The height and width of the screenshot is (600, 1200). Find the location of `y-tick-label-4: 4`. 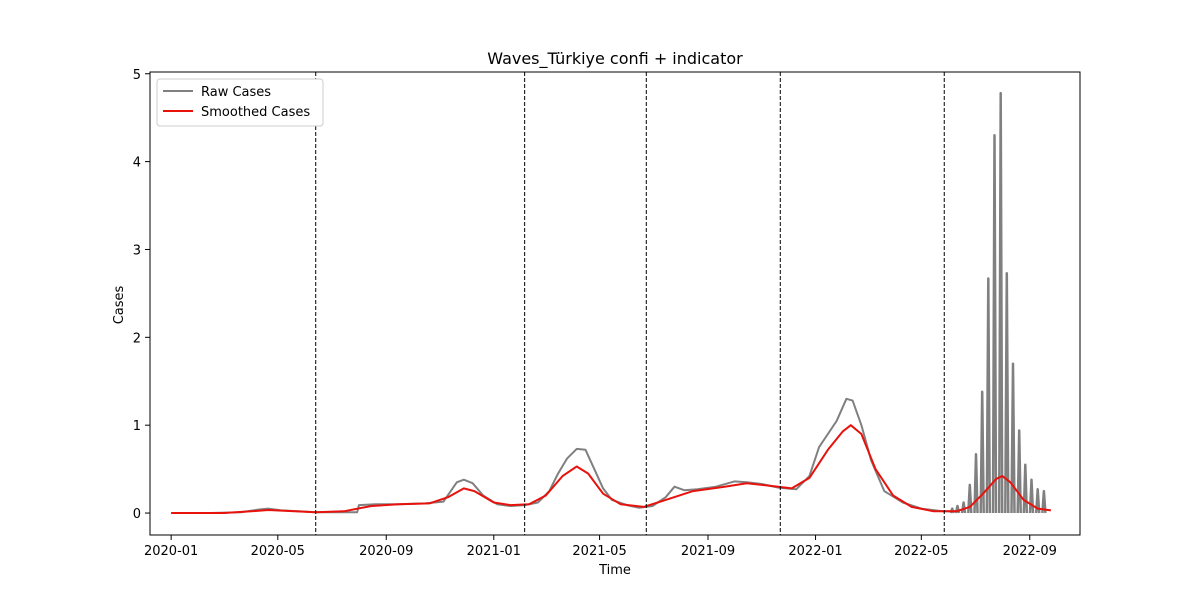

y-tick-label-4: 4 is located at coordinates (137, 163).